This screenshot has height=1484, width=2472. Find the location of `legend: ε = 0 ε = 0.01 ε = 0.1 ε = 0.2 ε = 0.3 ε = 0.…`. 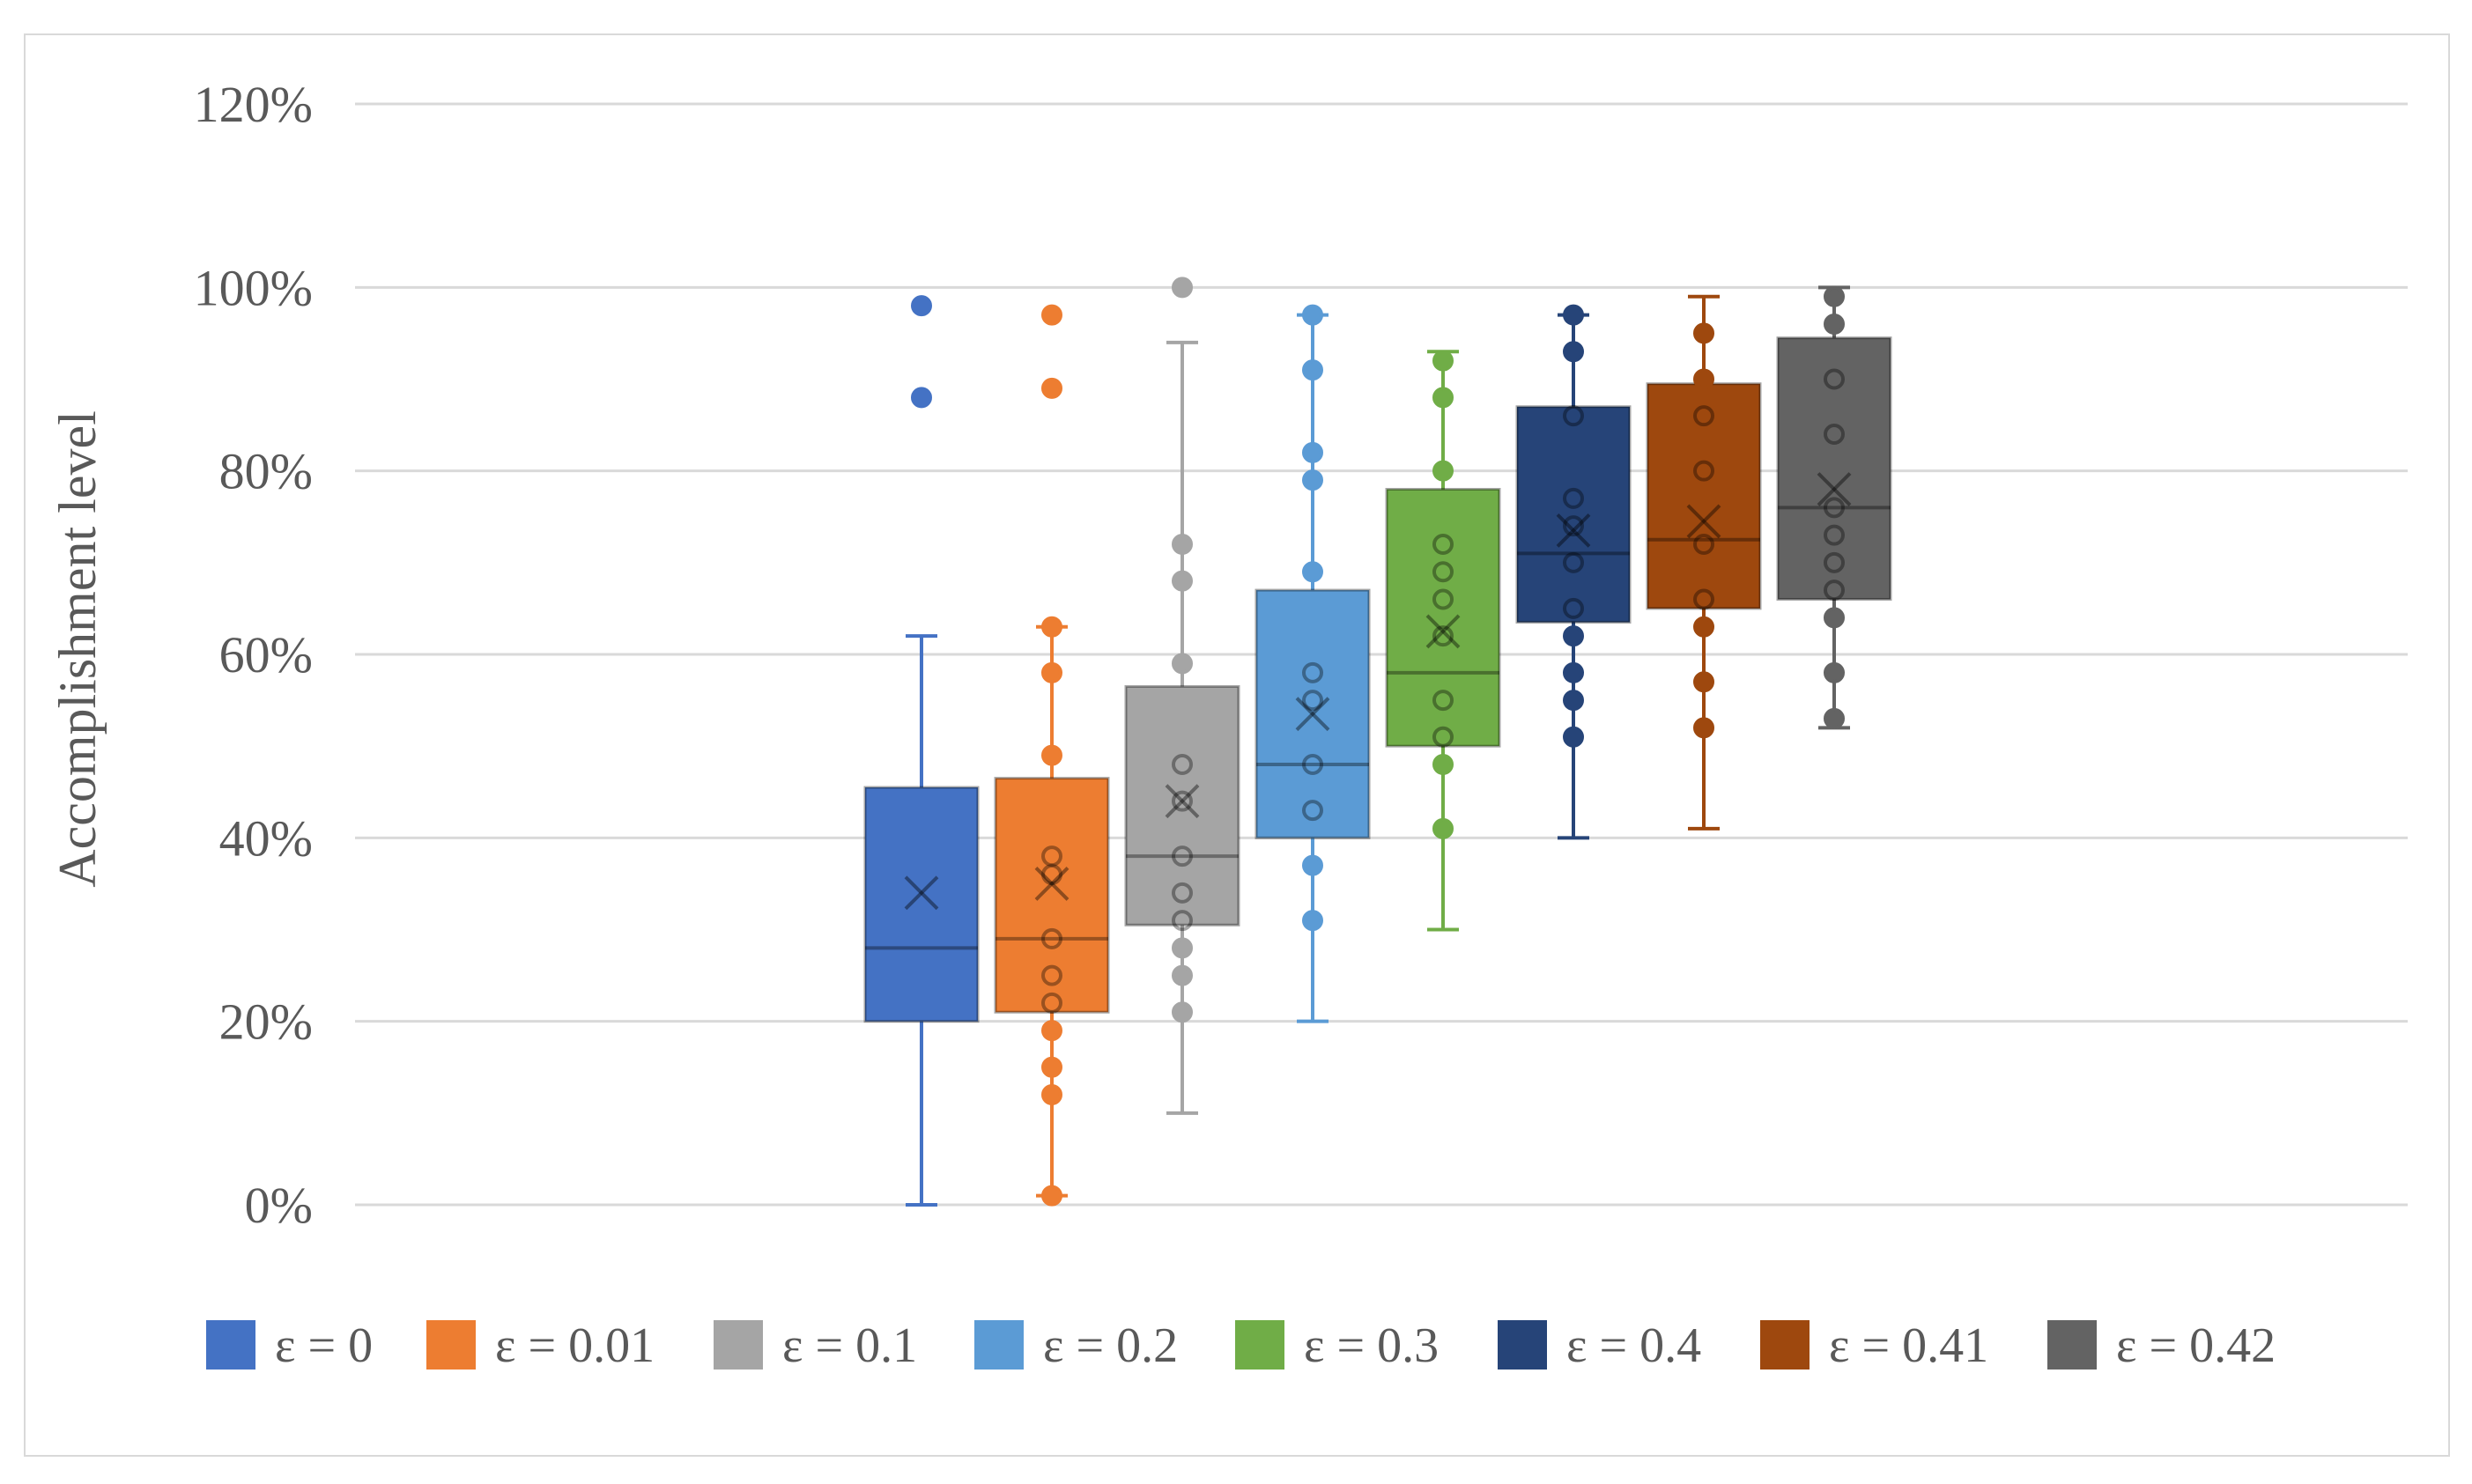

legend: ε = 0 ε = 0.01 ε = 0.1 ε = 0.2 ε = 0.3 ε = 0.… is located at coordinates (1241, 1345).